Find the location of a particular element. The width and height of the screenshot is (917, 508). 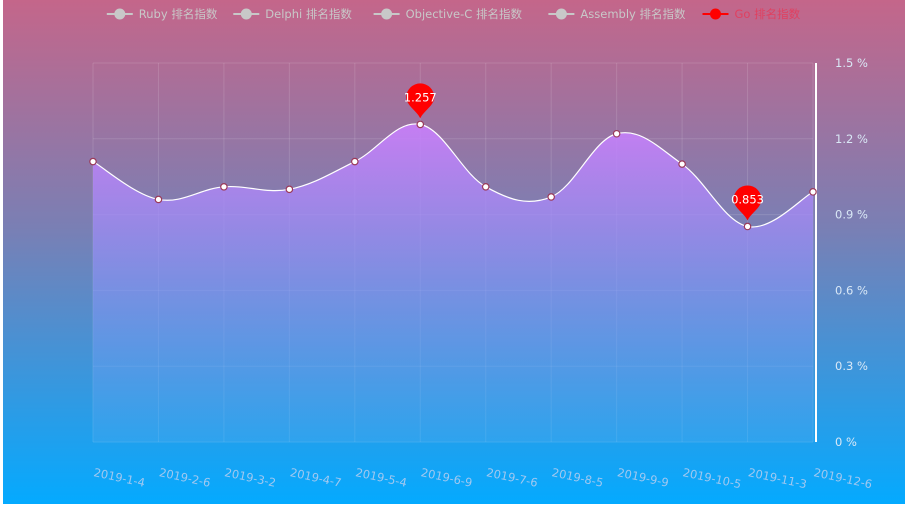

legend-item: Objective-C 排名指数 is located at coordinates (448, 14).